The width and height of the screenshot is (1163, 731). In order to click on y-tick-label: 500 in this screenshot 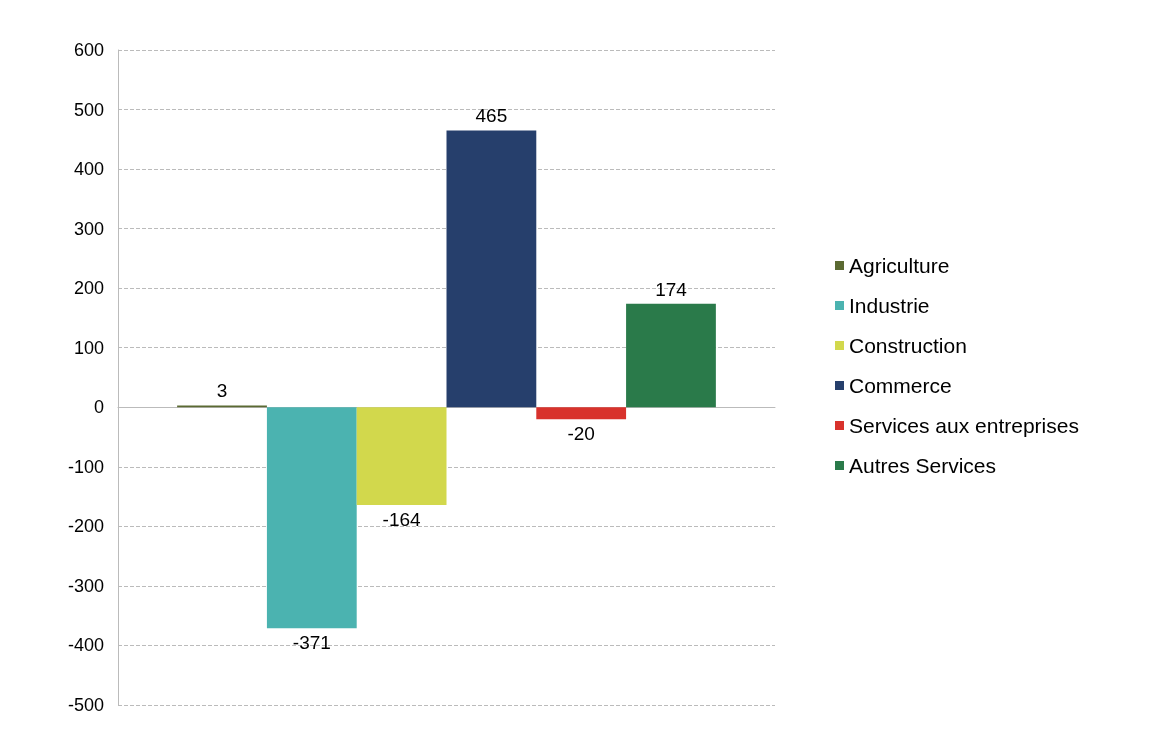, I will do `click(88, 109)`.